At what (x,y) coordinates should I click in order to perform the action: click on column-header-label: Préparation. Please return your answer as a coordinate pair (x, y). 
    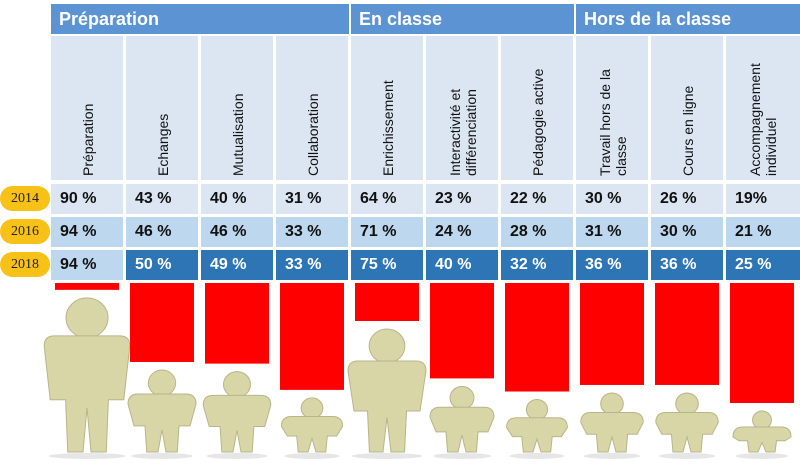
    Looking at the image, I should click on (88, 139).